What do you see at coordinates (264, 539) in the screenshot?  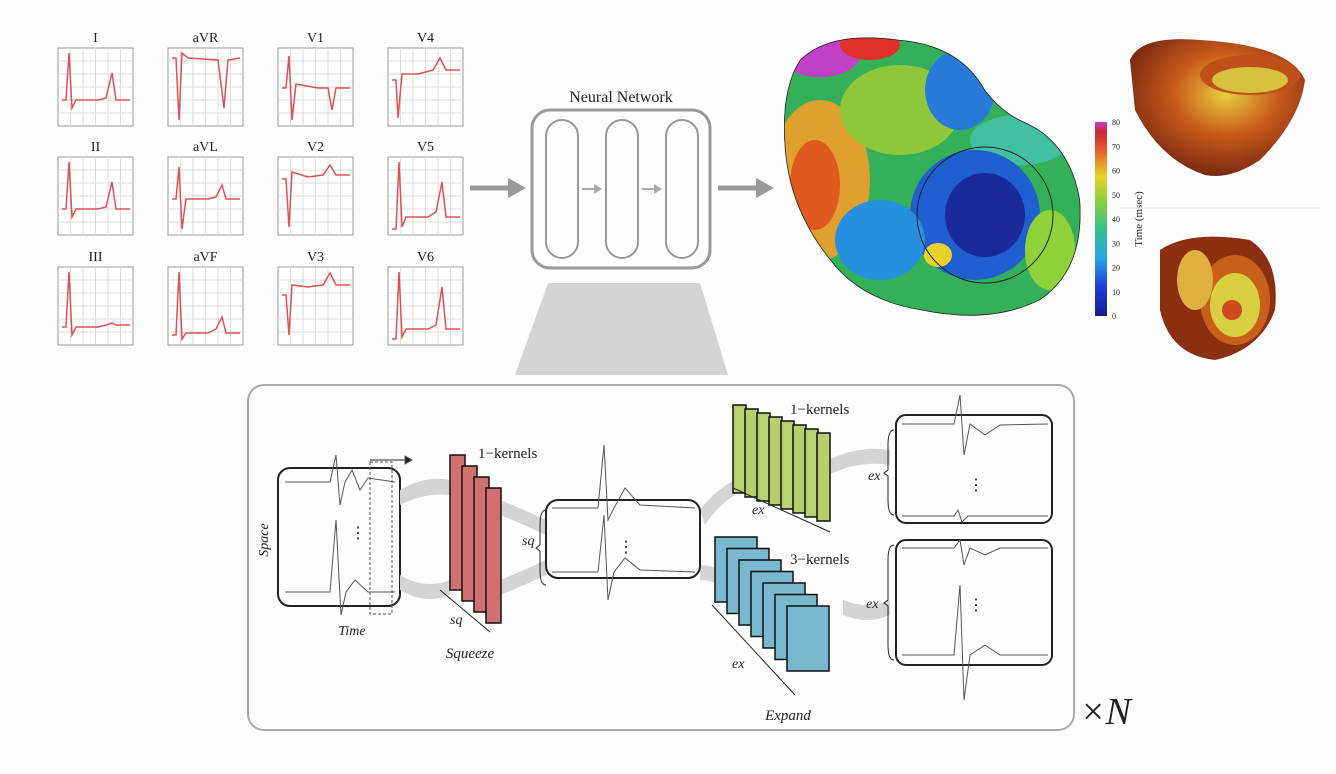 I see `space-label: Space` at bounding box center [264, 539].